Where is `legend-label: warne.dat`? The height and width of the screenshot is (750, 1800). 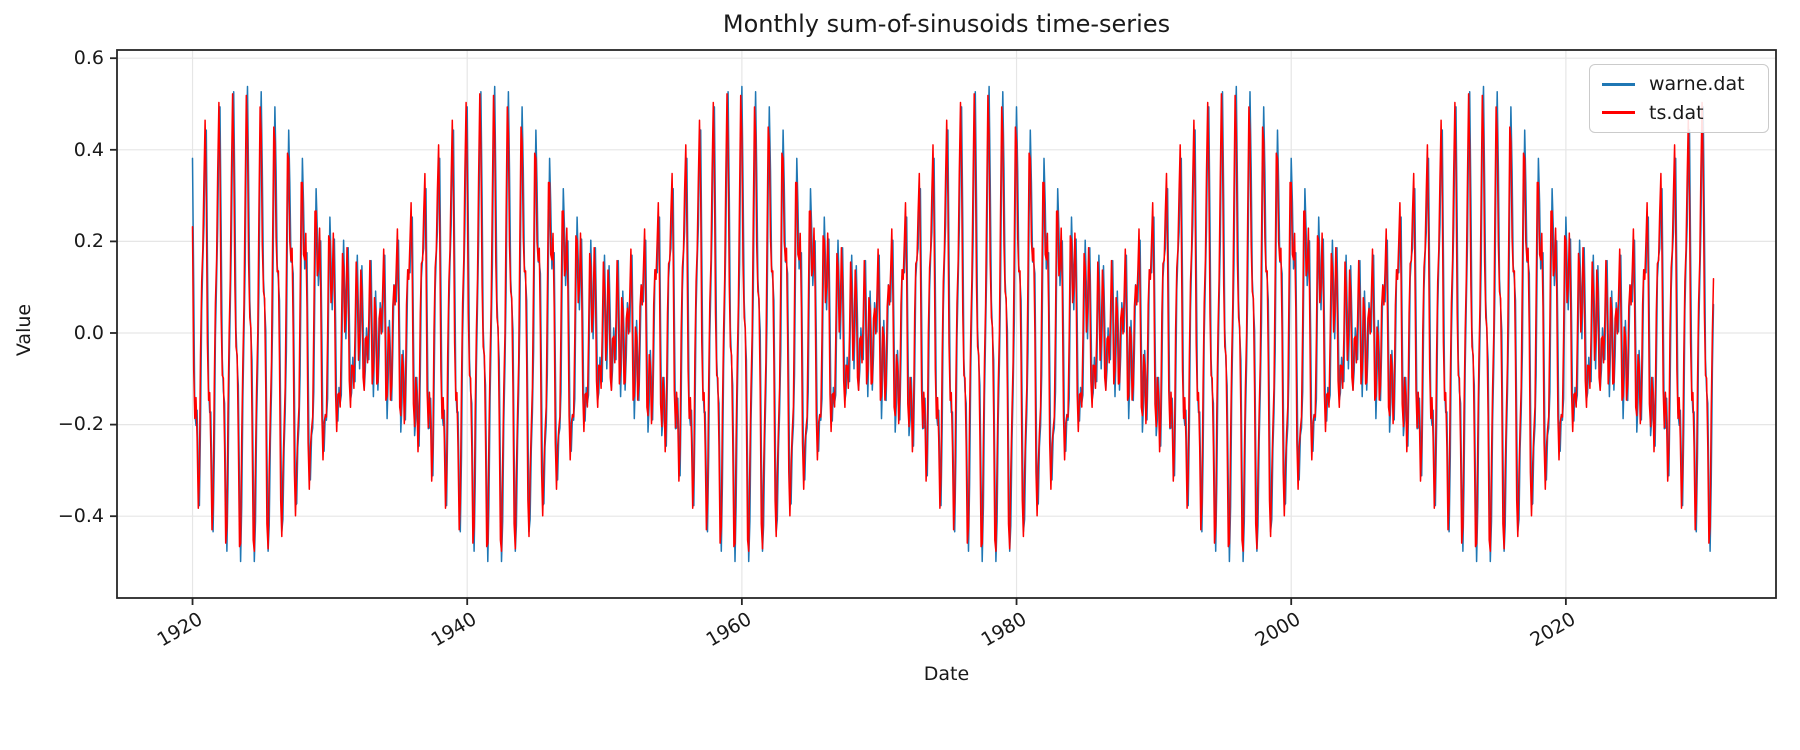
legend-label: warne.dat is located at coordinates (1697, 84).